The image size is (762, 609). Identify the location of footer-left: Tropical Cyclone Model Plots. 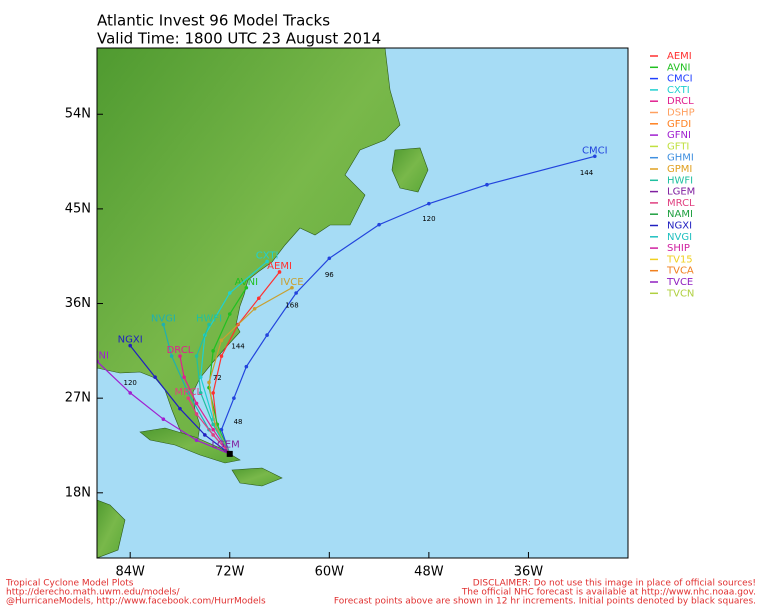
(69, 584).